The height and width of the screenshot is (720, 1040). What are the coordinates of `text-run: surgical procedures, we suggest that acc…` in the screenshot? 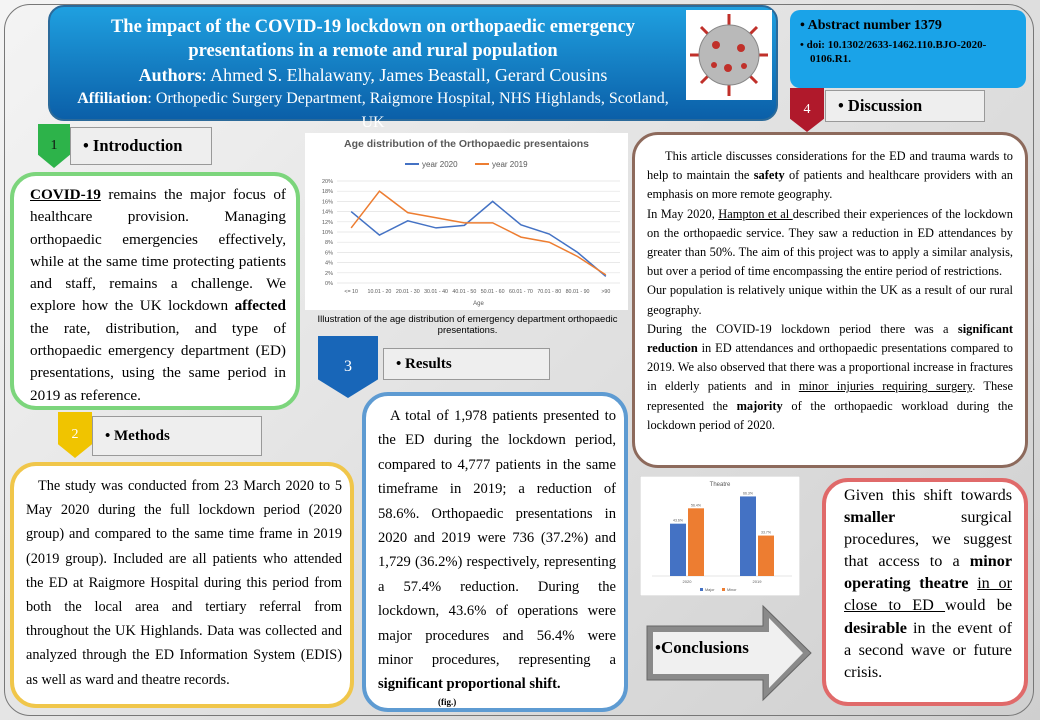 It's located at (928, 539).